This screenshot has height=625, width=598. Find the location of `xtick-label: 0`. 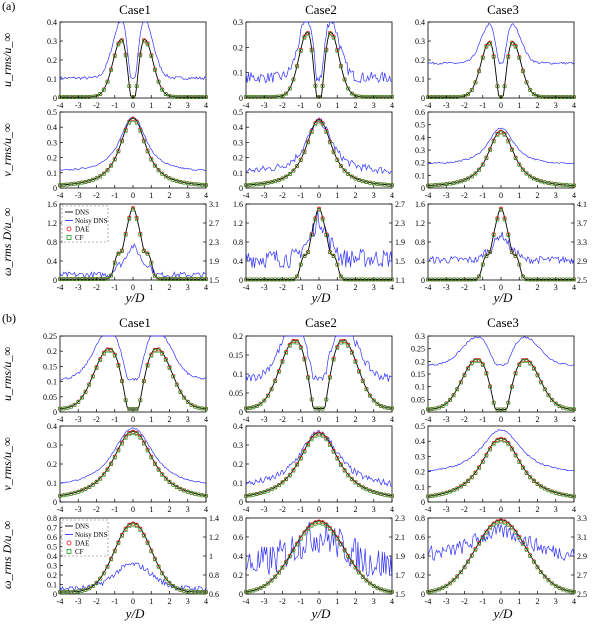

xtick-label: 0 is located at coordinates (501, 419).